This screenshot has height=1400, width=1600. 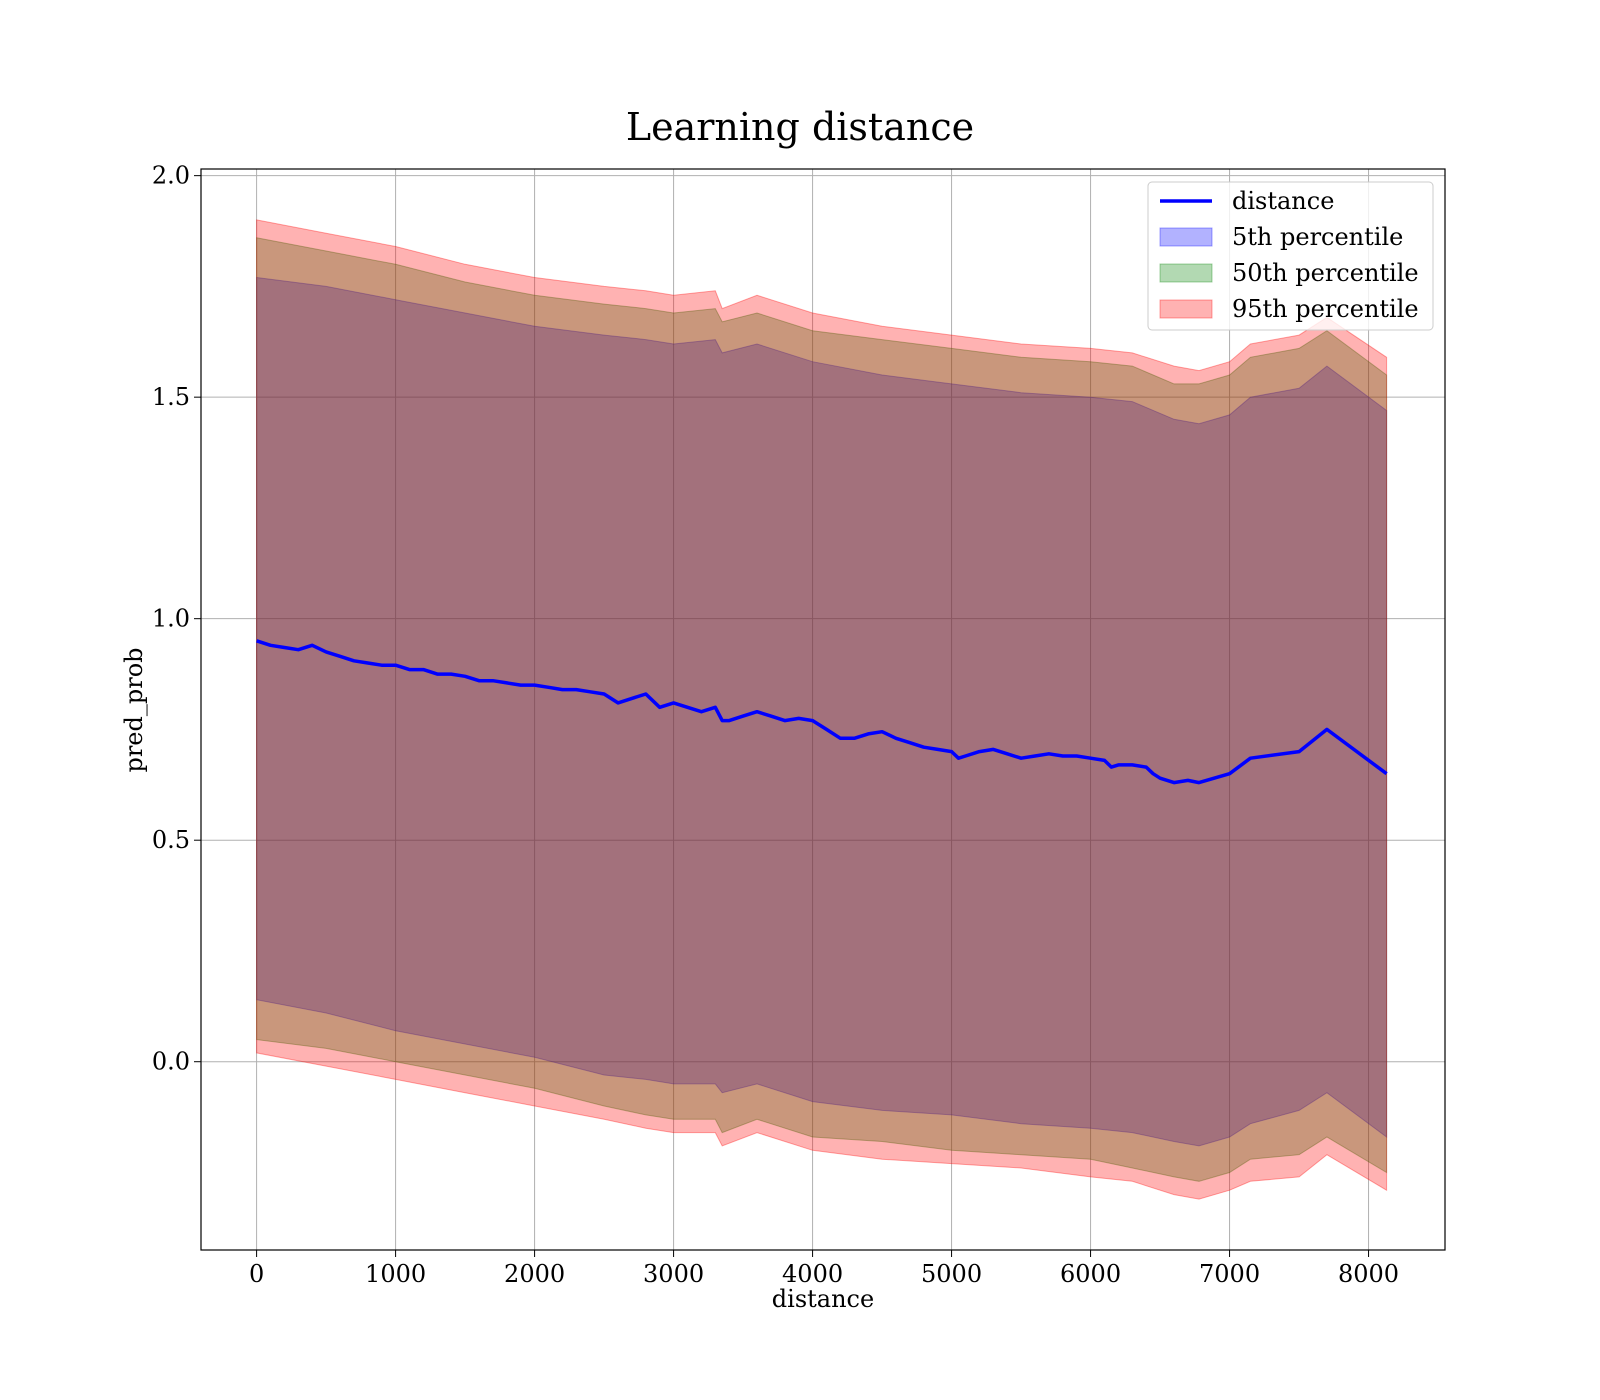 What do you see at coordinates (534, 1274) in the screenshot?
I see `x-tick-label-2: 2000` at bounding box center [534, 1274].